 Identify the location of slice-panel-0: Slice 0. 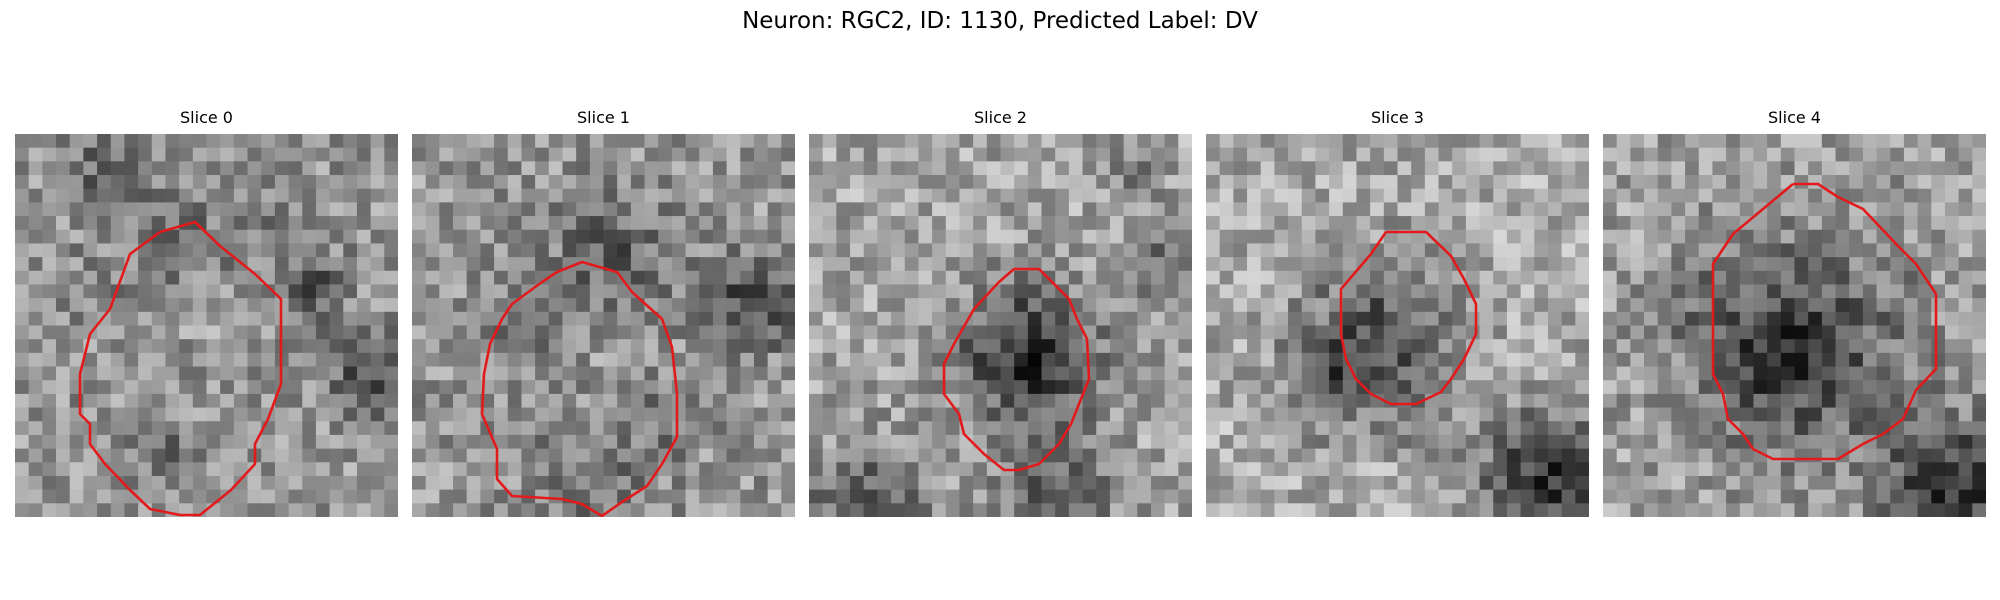
(206, 313).